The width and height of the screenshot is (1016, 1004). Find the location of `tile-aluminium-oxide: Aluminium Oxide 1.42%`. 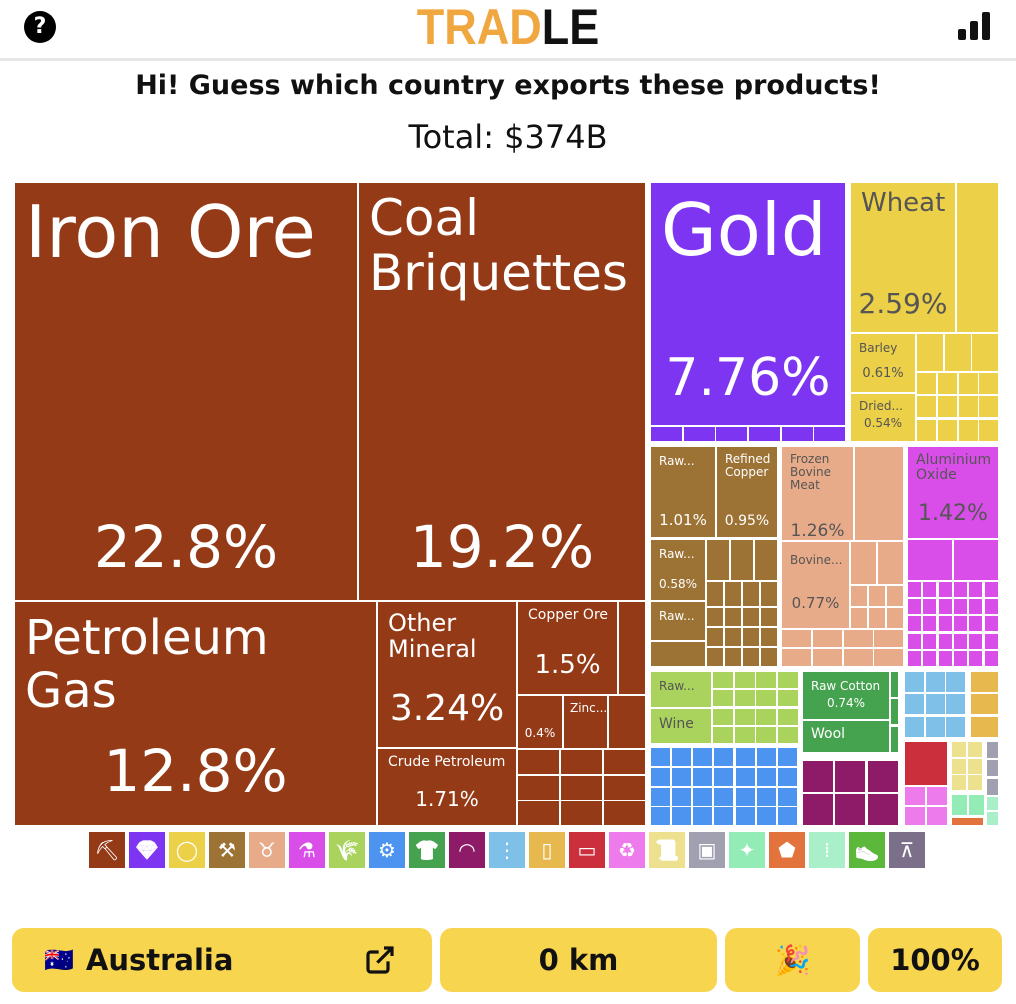

tile-aluminium-oxide: Aluminium Oxide 1.42% is located at coordinates (953, 492).